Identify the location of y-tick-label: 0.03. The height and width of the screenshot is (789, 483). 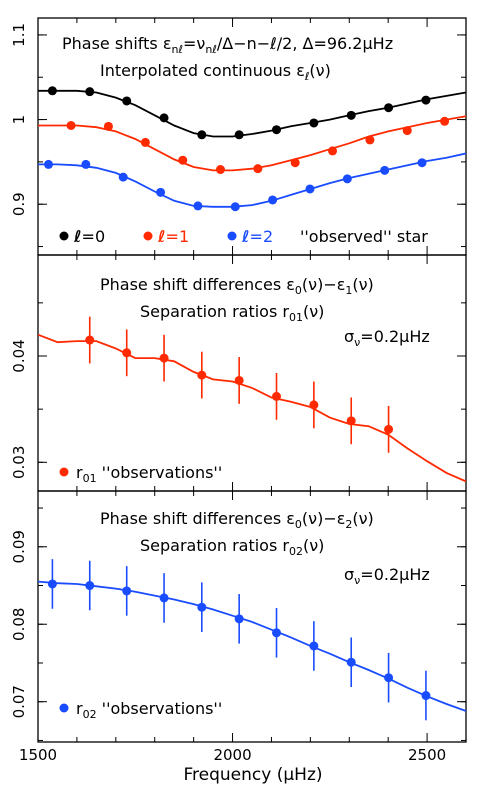
(19, 462).